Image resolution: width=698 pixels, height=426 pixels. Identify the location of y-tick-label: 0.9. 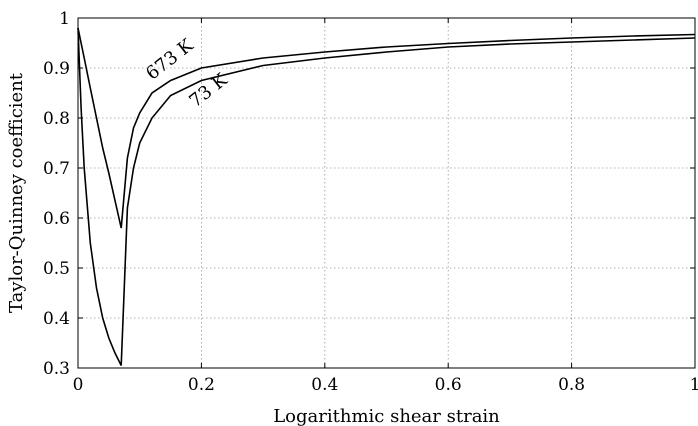
(56, 69).